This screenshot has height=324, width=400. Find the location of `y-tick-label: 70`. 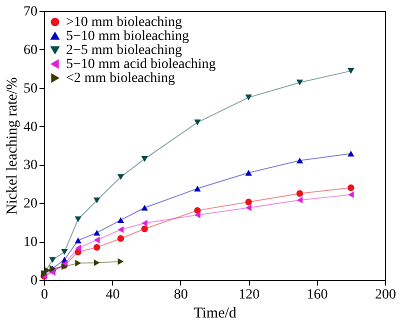

y-tick-label: 70 is located at coordinates (31, 12).